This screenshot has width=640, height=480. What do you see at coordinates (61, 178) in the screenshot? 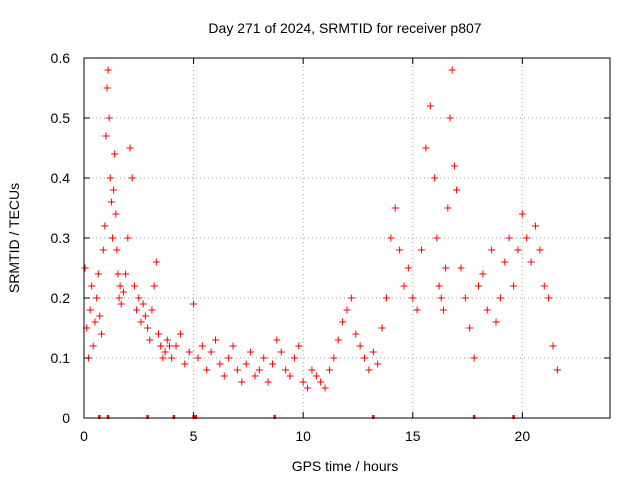
I see `y-tick-label: 0.4` at bounding box center [61, 178].